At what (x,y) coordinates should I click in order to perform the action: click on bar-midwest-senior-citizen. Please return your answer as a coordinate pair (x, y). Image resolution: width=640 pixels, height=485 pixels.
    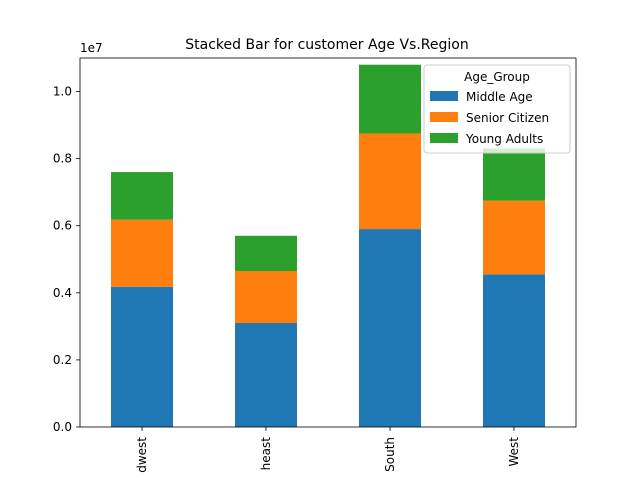
    Looking at the image, I should click on (142, 253).